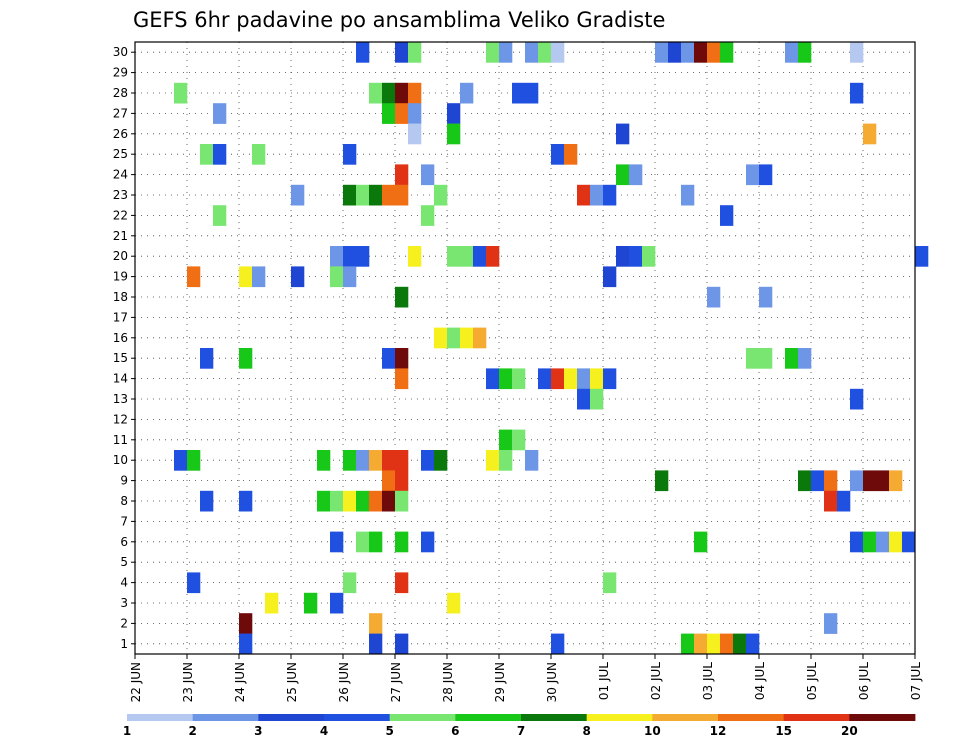  What do you see at coordinates (718, 731) in the screenshot?
I see `colorbar-label: 12` at bounding box center [718, 731].